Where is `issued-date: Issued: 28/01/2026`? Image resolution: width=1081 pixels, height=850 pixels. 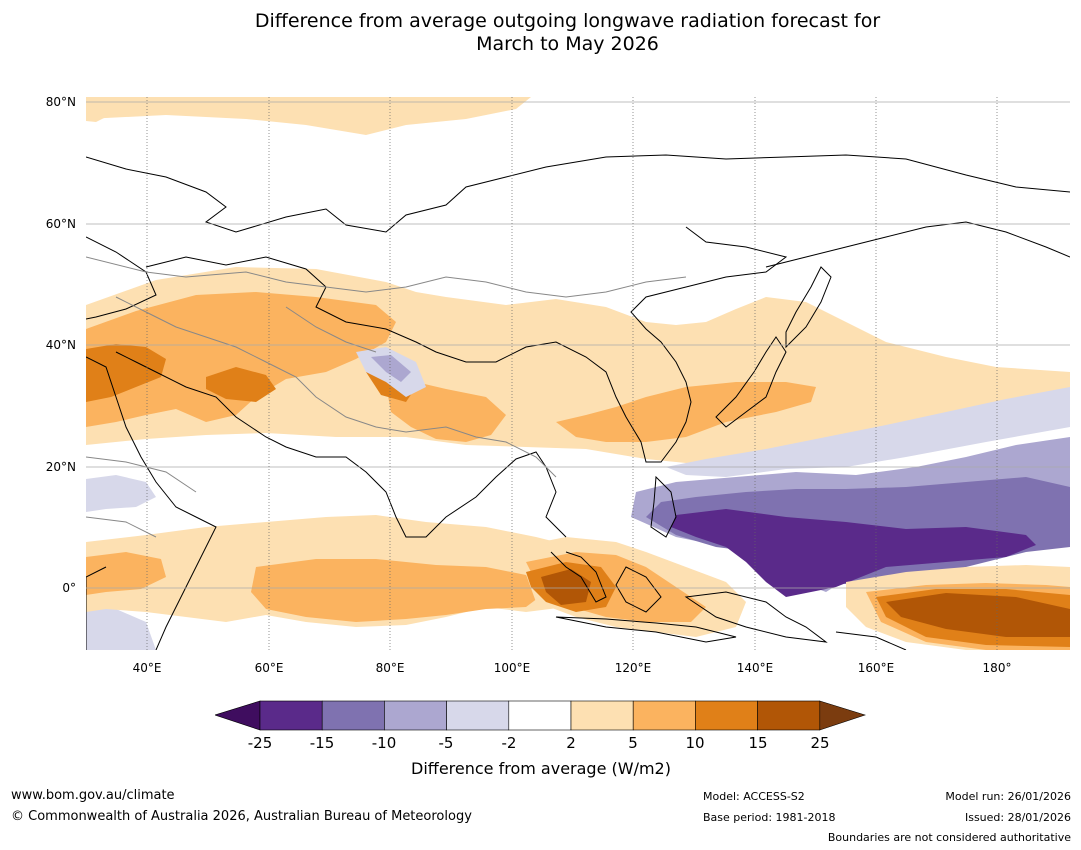 issued-date: Issued: 28/01/2026 is located at coordinates (1017, 817).